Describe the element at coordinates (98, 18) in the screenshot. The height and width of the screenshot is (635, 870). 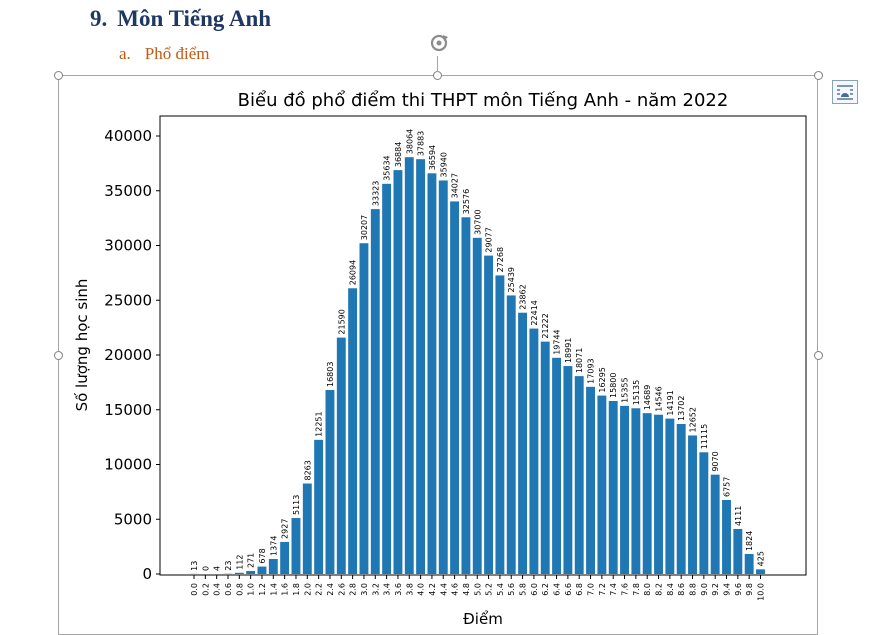
I see `section-number: 9.` at that location.